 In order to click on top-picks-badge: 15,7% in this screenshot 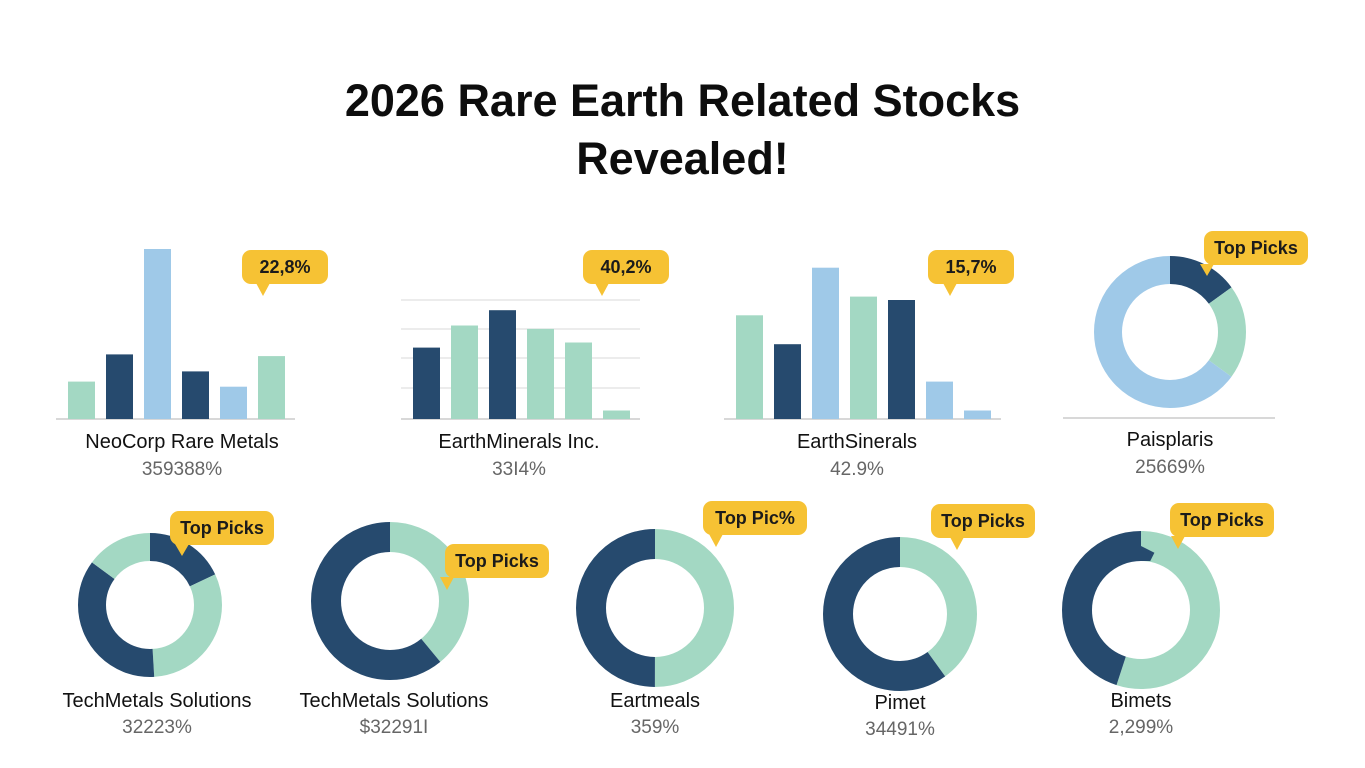, I will do `click(971, 273)`.